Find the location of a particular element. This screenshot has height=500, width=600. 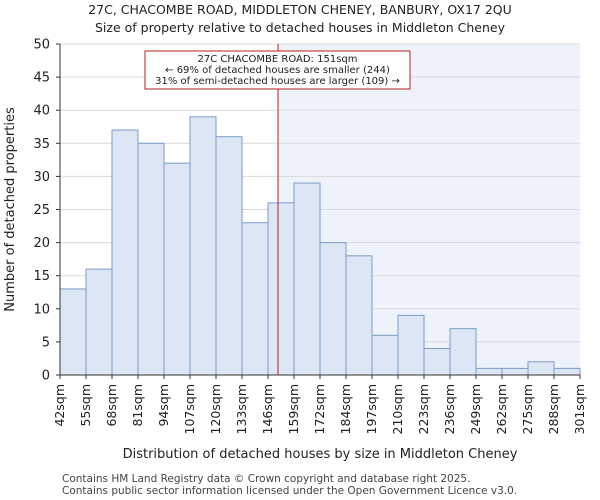

x-tick-label: 275sqm is located at coordinates (527, 409).